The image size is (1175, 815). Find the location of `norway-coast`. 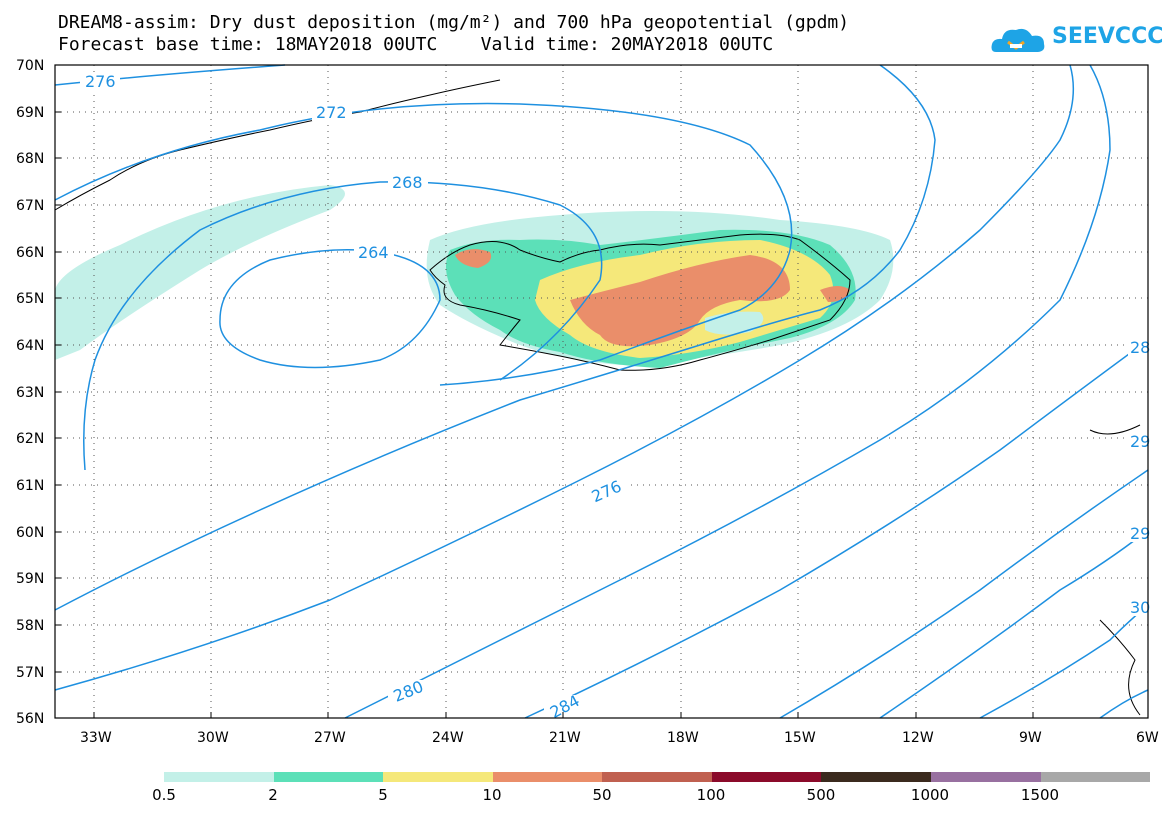

norway-coast is located at coordinates (1115, 570).